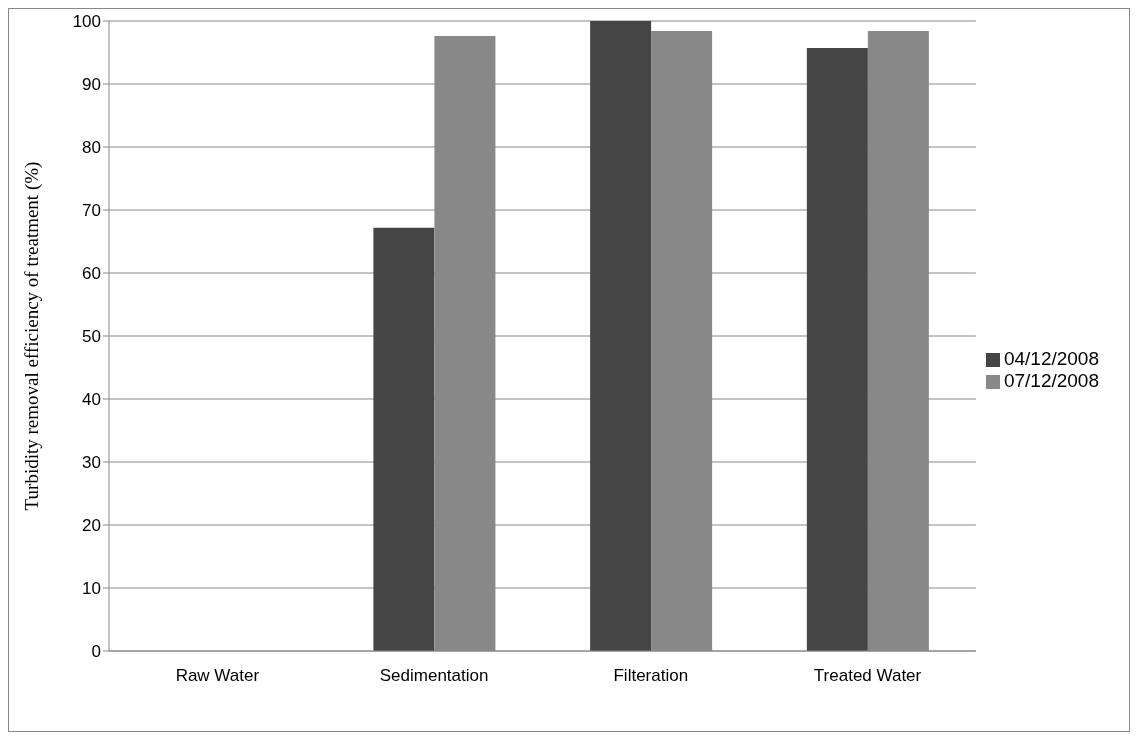 The width and height of the screenshot is (1139, 742). I want to click on y-tick-label: 100, so click(86, 22).